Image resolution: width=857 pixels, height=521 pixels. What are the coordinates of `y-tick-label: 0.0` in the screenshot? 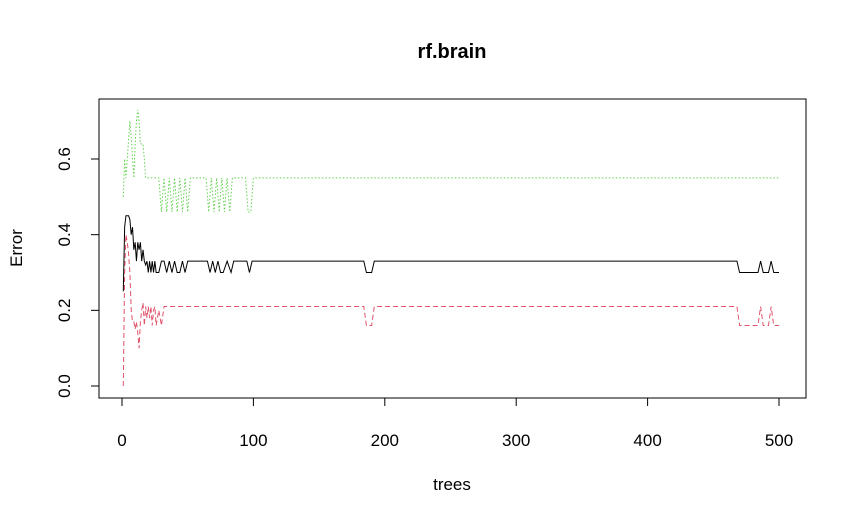 It's located at (64, 386).